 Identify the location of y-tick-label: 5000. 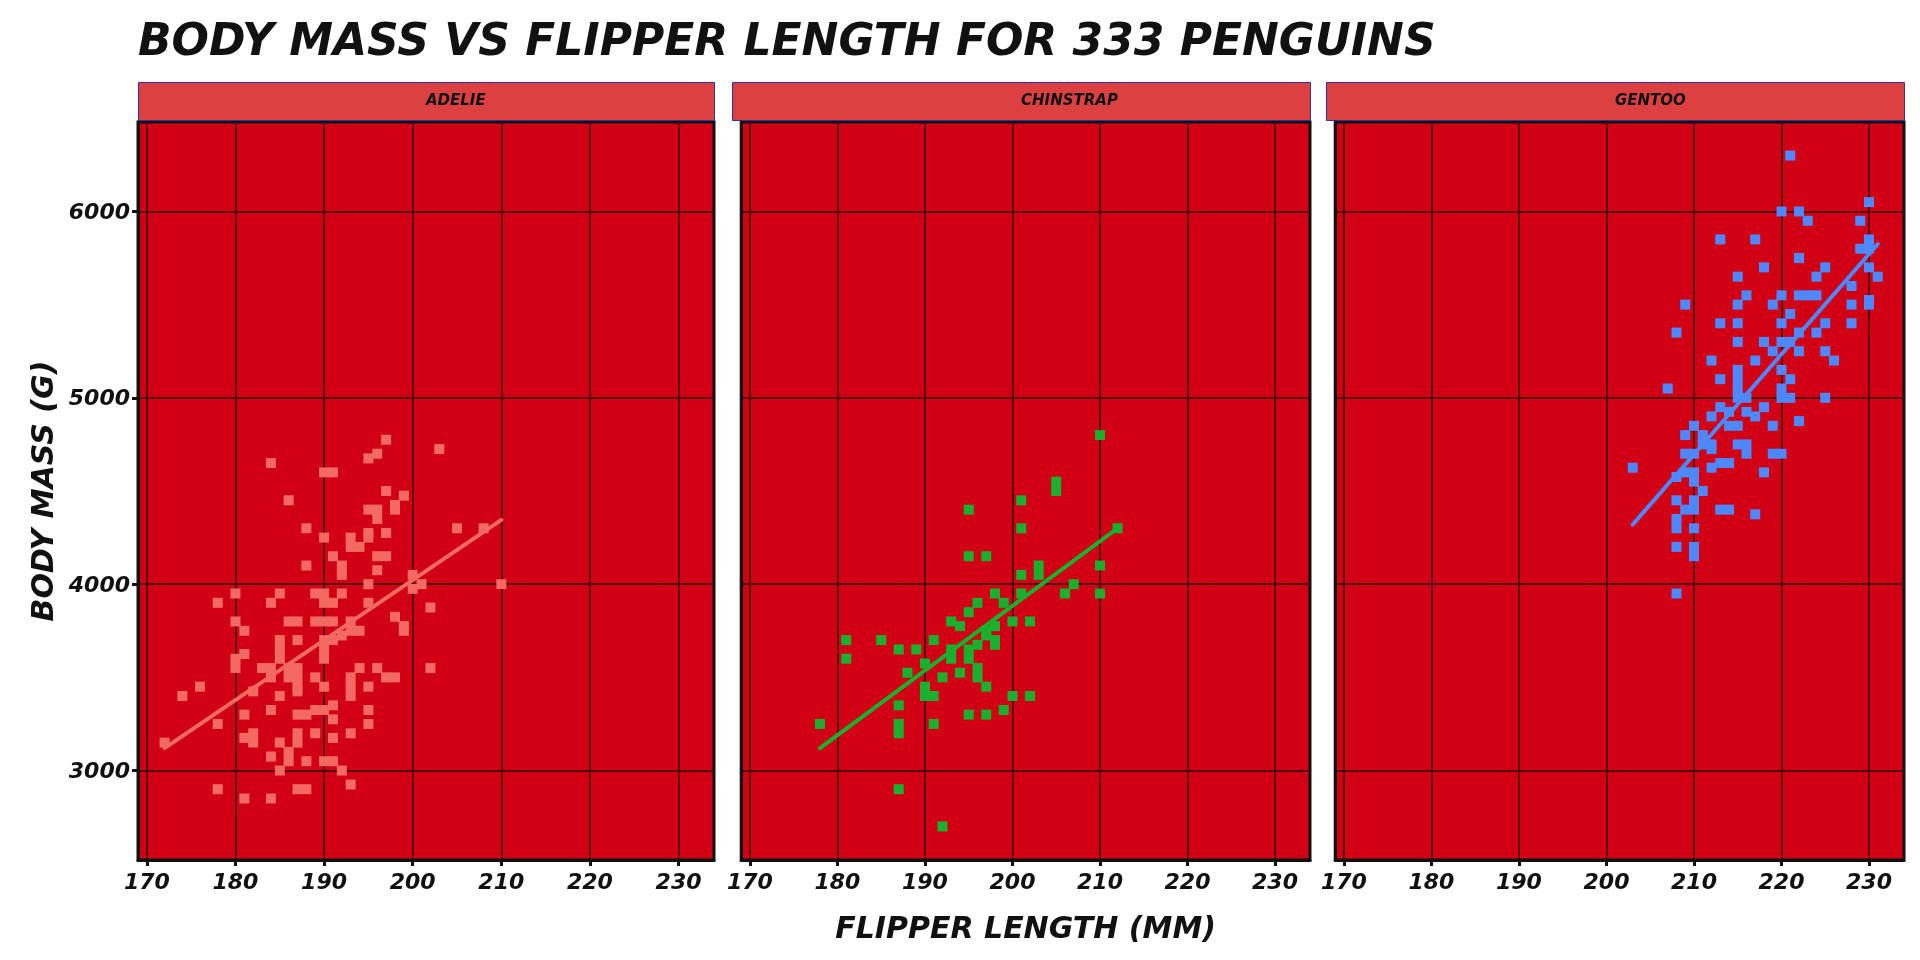
(99, 398).